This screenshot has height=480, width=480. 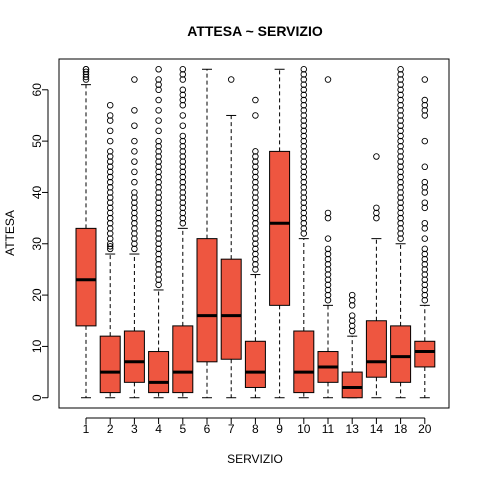 What do you see at coordinates (304, 429) in the screenshot?
I see `x-tick-label: 10` at bounding box center [304, 429].